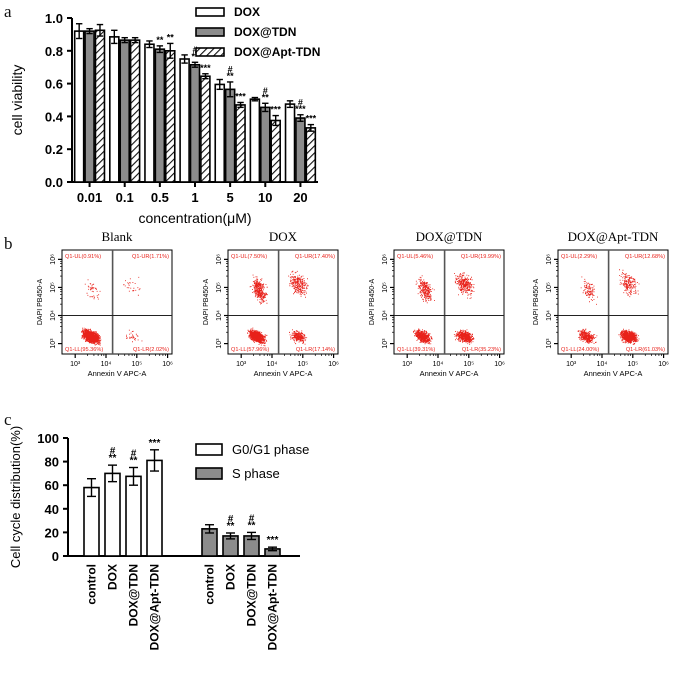 This screenshot has width=685, height=681. What do you see at coordinates (663, 364) in the screenshot?
I see `x-tick-label: 10⁶` at bounding box center [663, 364].